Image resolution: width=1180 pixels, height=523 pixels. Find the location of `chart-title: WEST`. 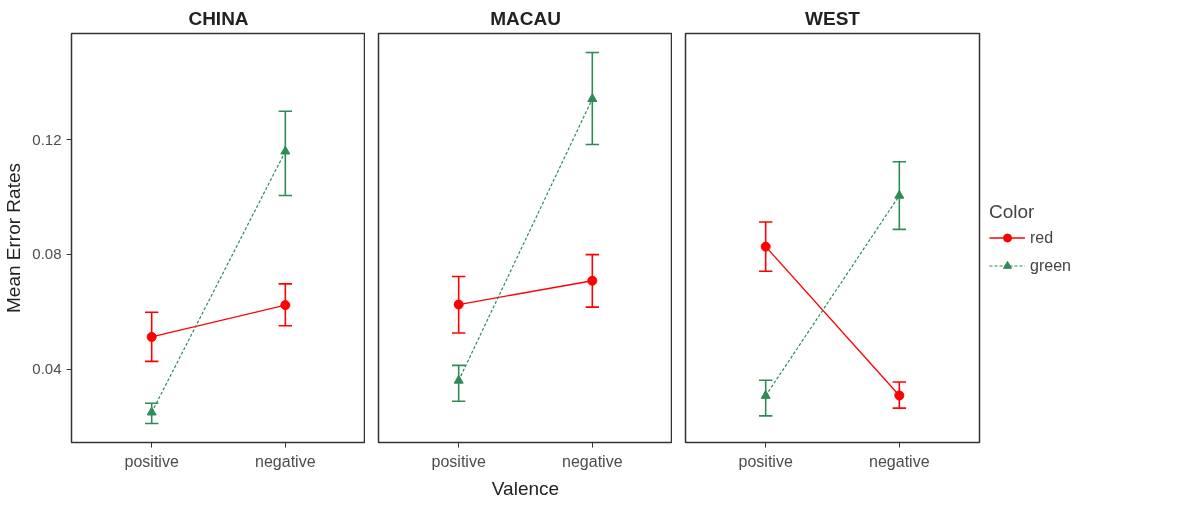

chart-title: WEST is located at coordinates (833, 18).